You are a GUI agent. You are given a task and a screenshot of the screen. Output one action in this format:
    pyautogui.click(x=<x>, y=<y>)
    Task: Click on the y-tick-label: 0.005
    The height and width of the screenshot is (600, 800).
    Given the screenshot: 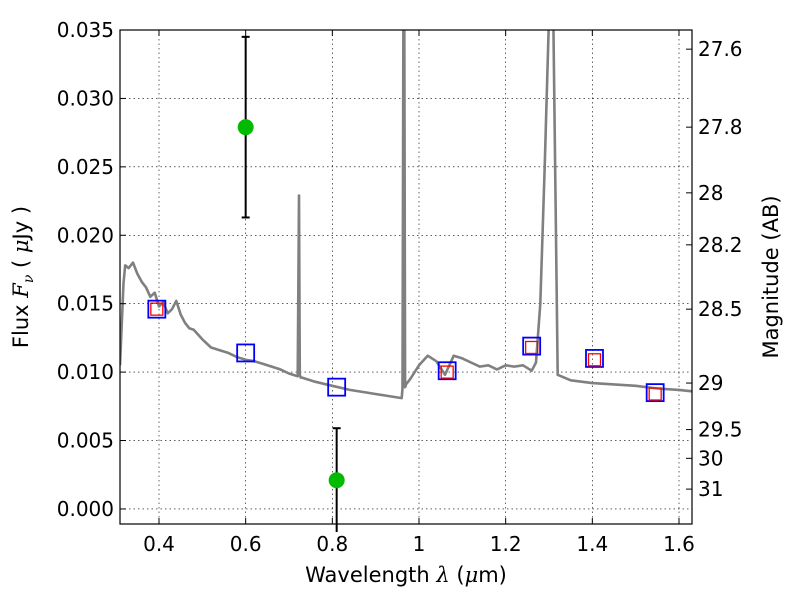 What is the action you would take?
    pyautogui.click(x=85, y=441)
    